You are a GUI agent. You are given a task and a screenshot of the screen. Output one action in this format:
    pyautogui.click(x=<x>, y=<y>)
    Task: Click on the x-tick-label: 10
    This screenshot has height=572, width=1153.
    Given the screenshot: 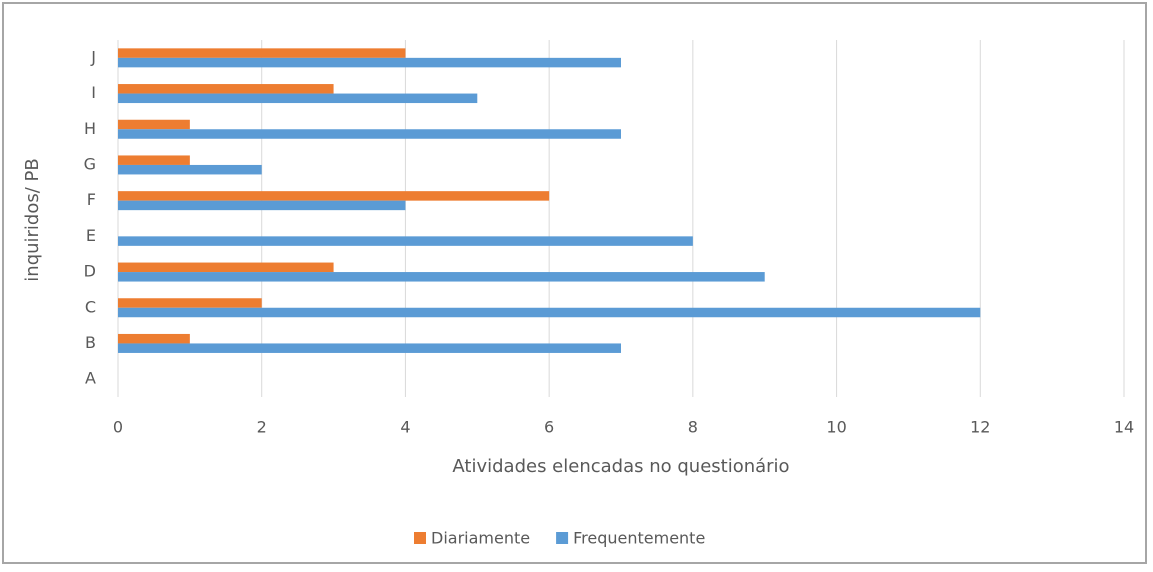 What is the action you would take?
    pyautogui.click(x=836, y=427)
    